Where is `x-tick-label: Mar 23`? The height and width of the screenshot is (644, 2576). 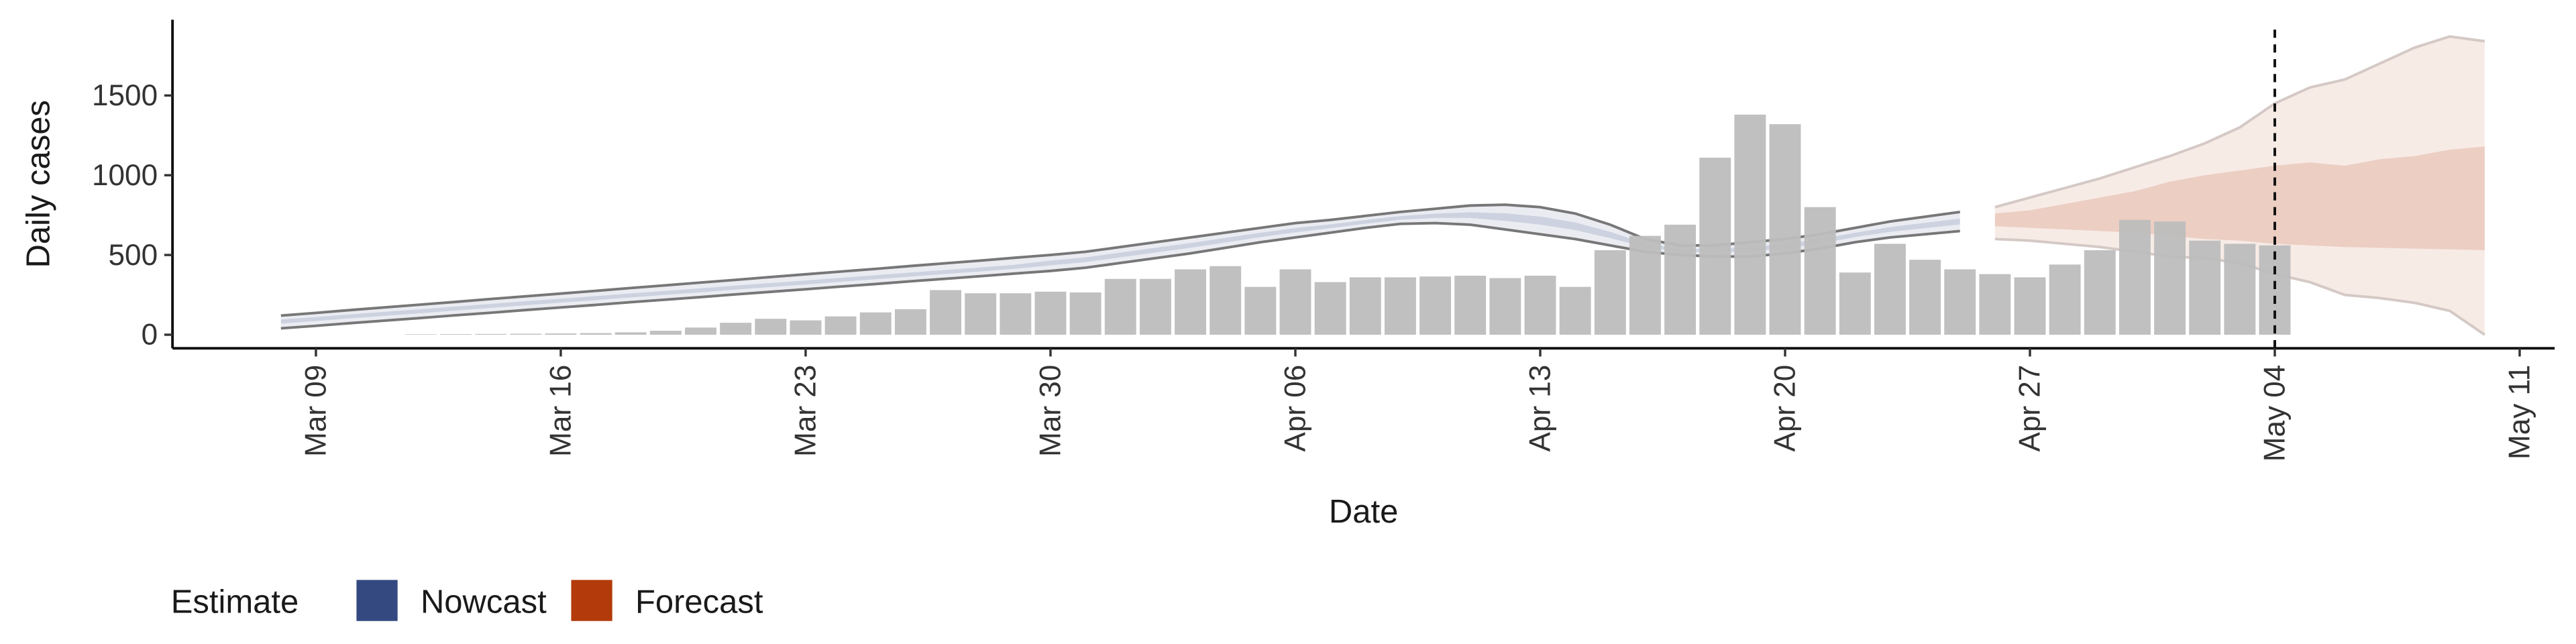 x-tick-label: Mar 23 is located at coordinates (806, 411).